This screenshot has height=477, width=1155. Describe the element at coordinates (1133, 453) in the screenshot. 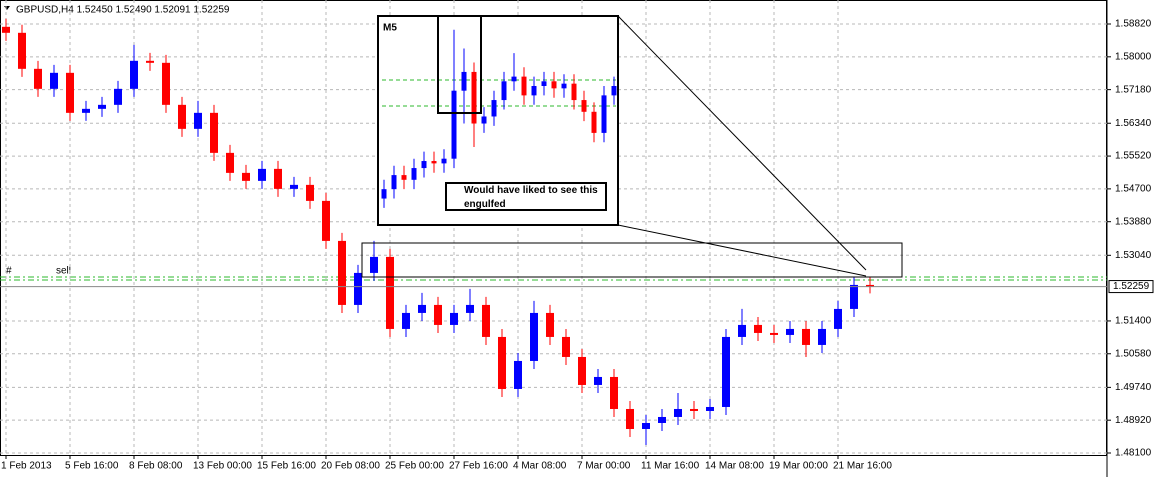

I see `y-tick-label: 1.48100` at that location.